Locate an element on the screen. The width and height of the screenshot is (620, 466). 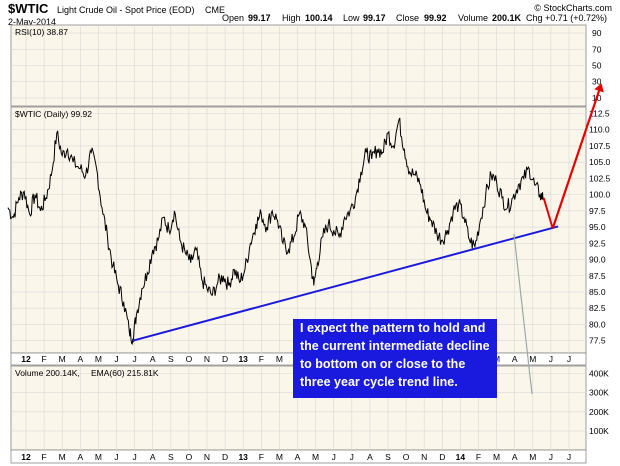
month-label-5: M is located at coordinates (98, 359).